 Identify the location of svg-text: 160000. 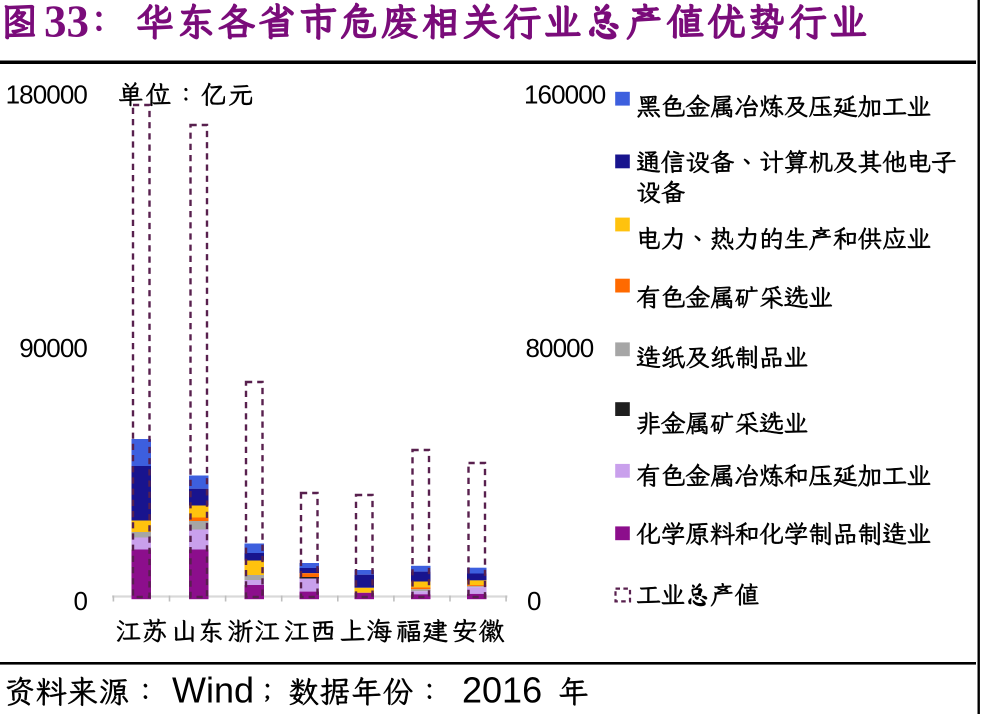
(565, 95).